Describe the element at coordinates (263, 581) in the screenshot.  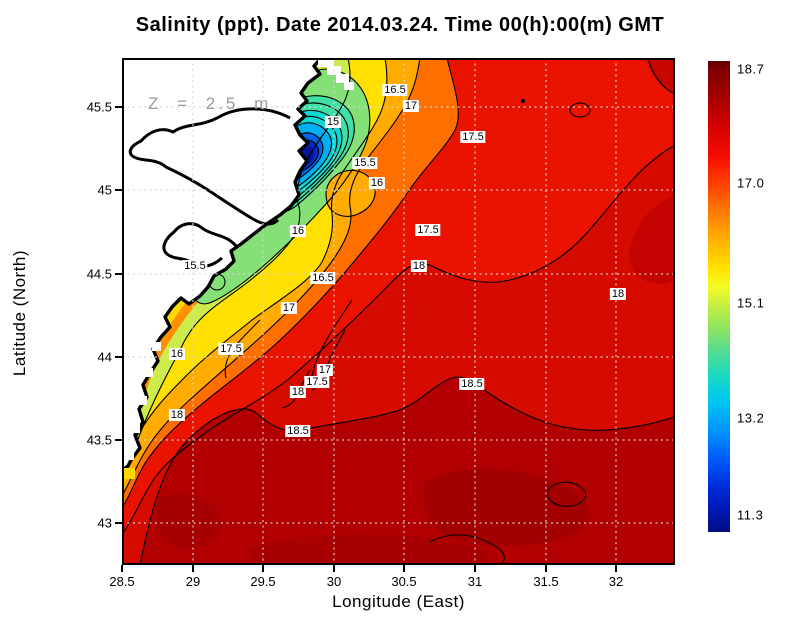
I see `x-tick: 29.5` at that location.